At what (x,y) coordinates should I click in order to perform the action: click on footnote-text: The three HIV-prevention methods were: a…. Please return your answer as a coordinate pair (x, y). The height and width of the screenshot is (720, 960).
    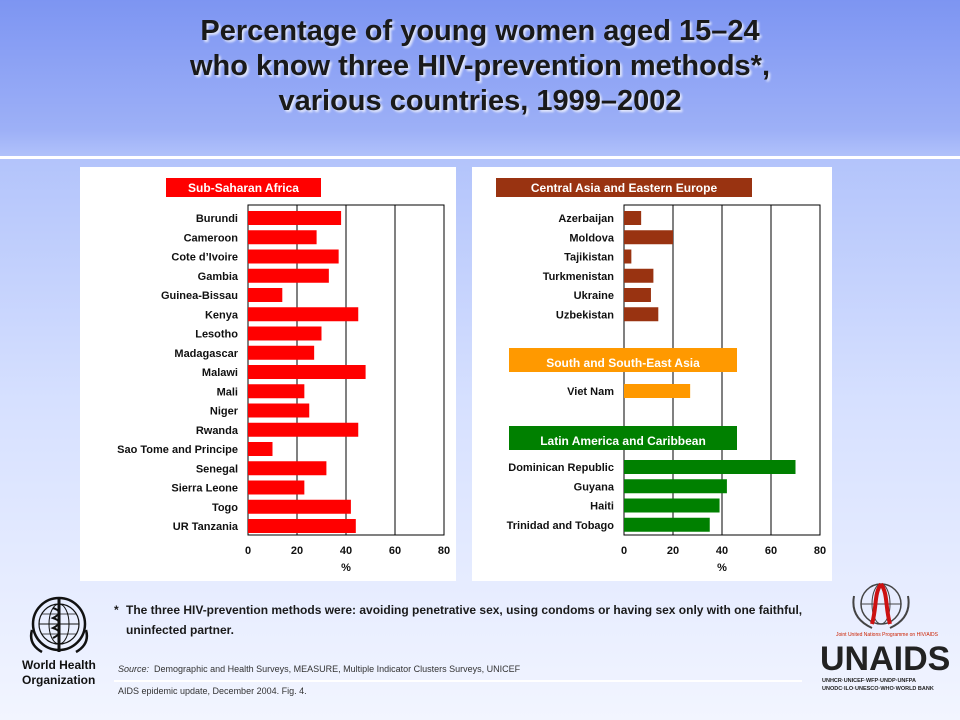
    Looking at the image, I should click on (464, 620).